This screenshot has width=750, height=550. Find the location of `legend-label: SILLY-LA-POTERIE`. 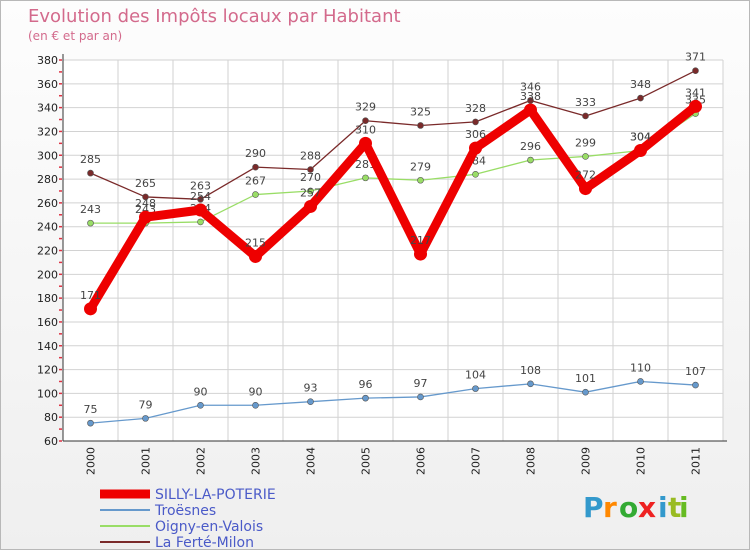

legend-label: SILLY-LA-POTERIE is located at coordinates (215, 495).